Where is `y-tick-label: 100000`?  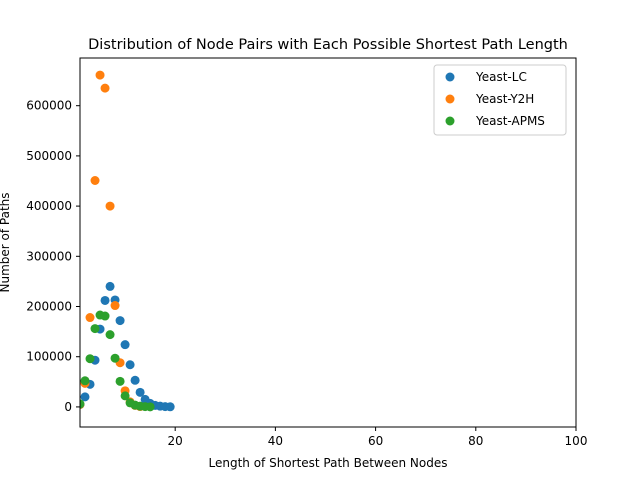
y-tick-label: 100000 is located at coordinates (49, 357).